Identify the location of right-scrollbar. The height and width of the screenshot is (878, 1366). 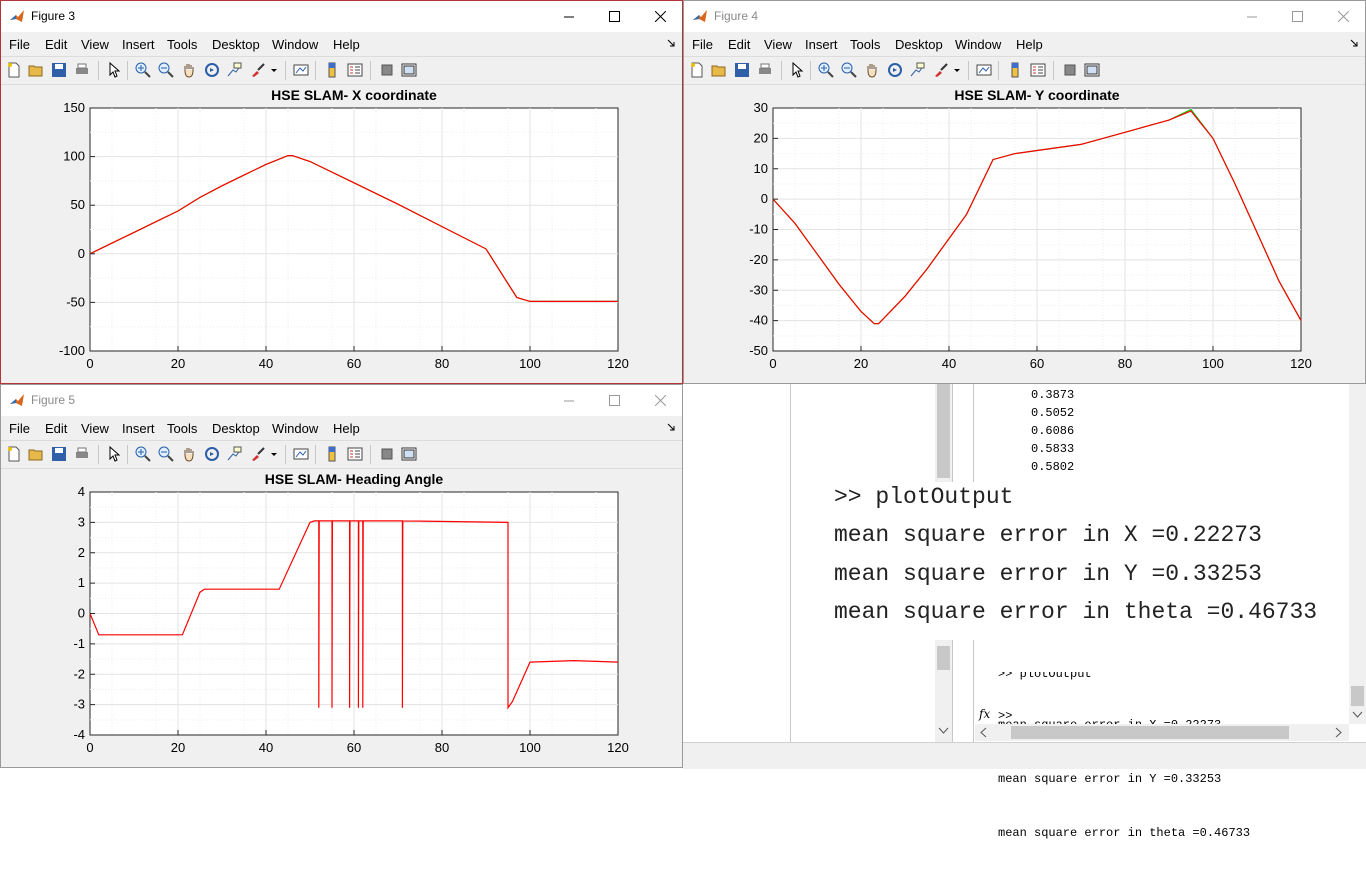
(1357, 554).